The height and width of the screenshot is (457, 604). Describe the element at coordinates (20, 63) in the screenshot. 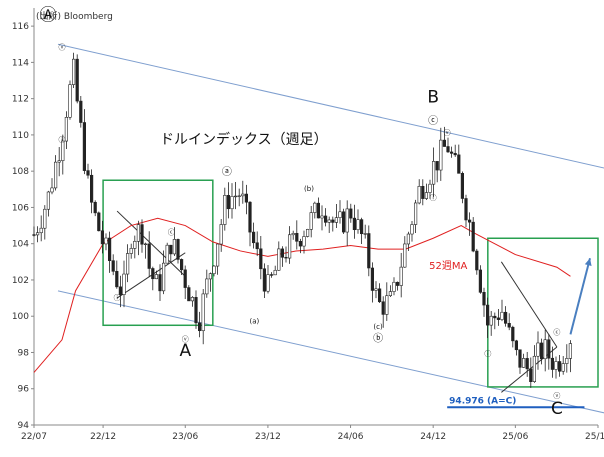

I see `y-tick-label: 114` at that location.